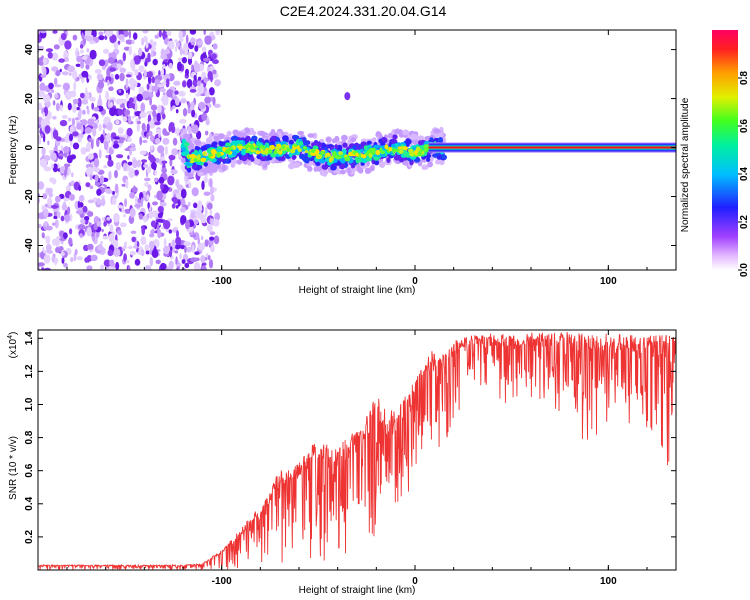  What do you see at coordinates (29, 470) in the screenshot?
I see `y-tick-label: 0.6` at bounding box center [29, 470].